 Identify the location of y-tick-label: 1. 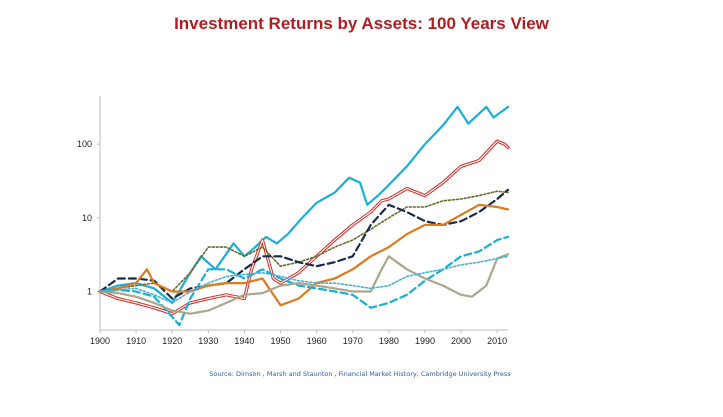
(89, 291).